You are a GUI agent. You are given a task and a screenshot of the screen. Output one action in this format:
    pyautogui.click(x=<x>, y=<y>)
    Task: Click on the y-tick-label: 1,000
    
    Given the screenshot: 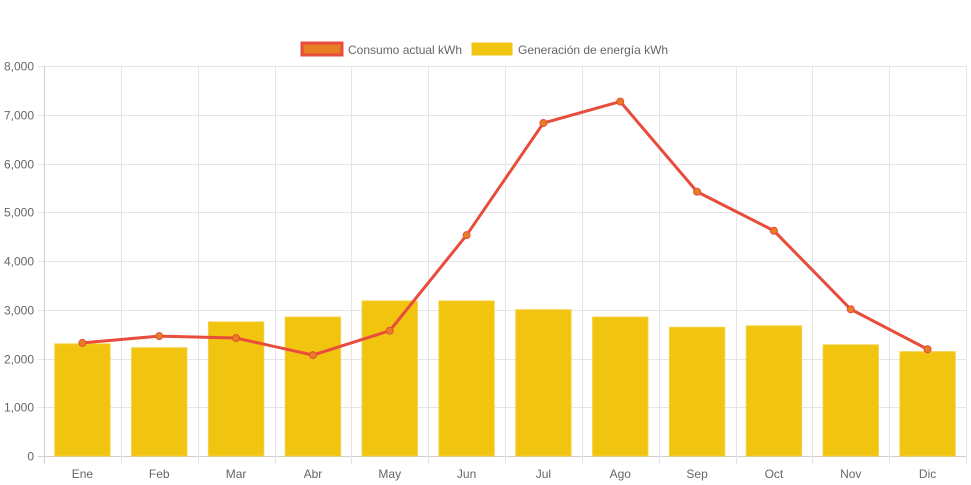 What is the action you would take?
    pyautogui.click(x=19, y=408)
    